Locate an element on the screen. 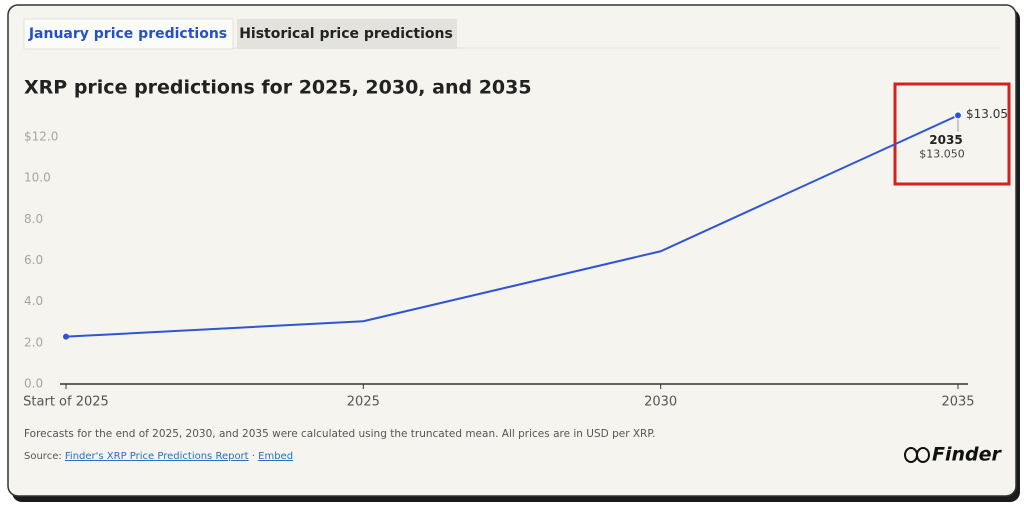 This screenshot has width=1024, height=508. tab-label: Historical price predictions is located at coordinates (346, 34).